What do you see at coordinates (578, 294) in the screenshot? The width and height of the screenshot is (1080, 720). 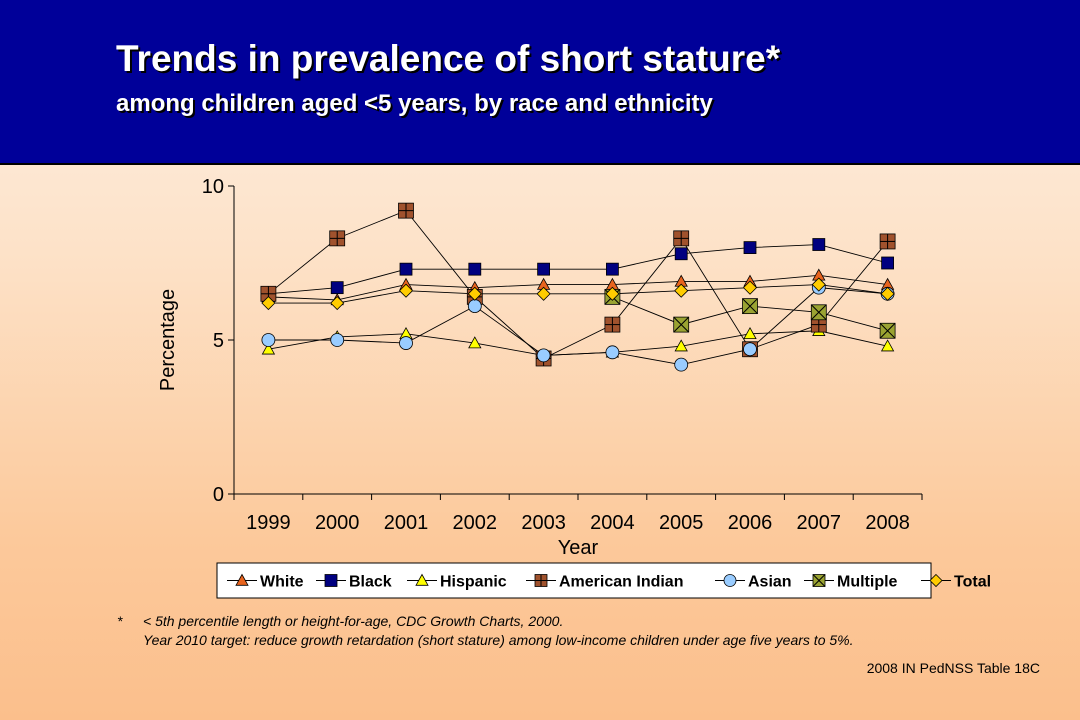 I see `series-line-total` at bounding box center [578, 294].